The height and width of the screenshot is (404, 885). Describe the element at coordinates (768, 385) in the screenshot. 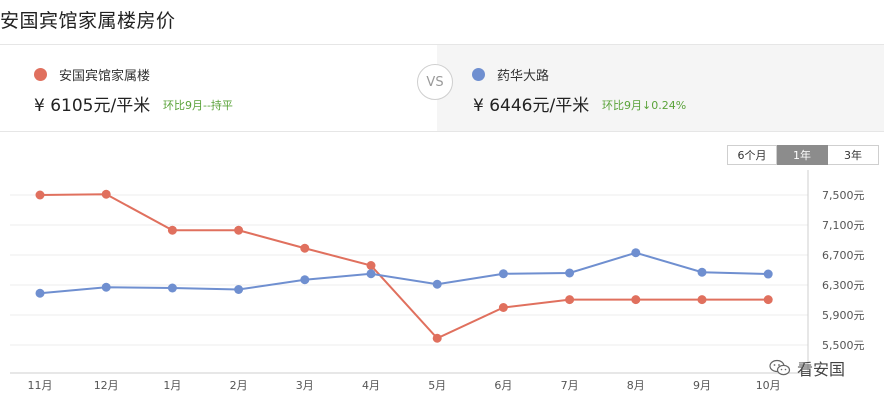

I see `x-tick-label: 10月` at that location.